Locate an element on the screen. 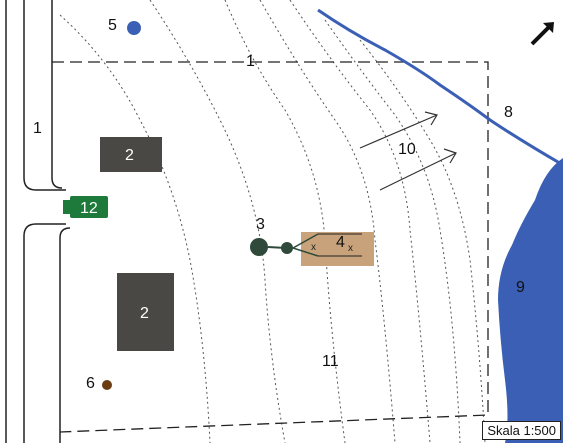 This screenshot has height=443, width=563. road-edge-upper-left is located at coordinates (44, 95).